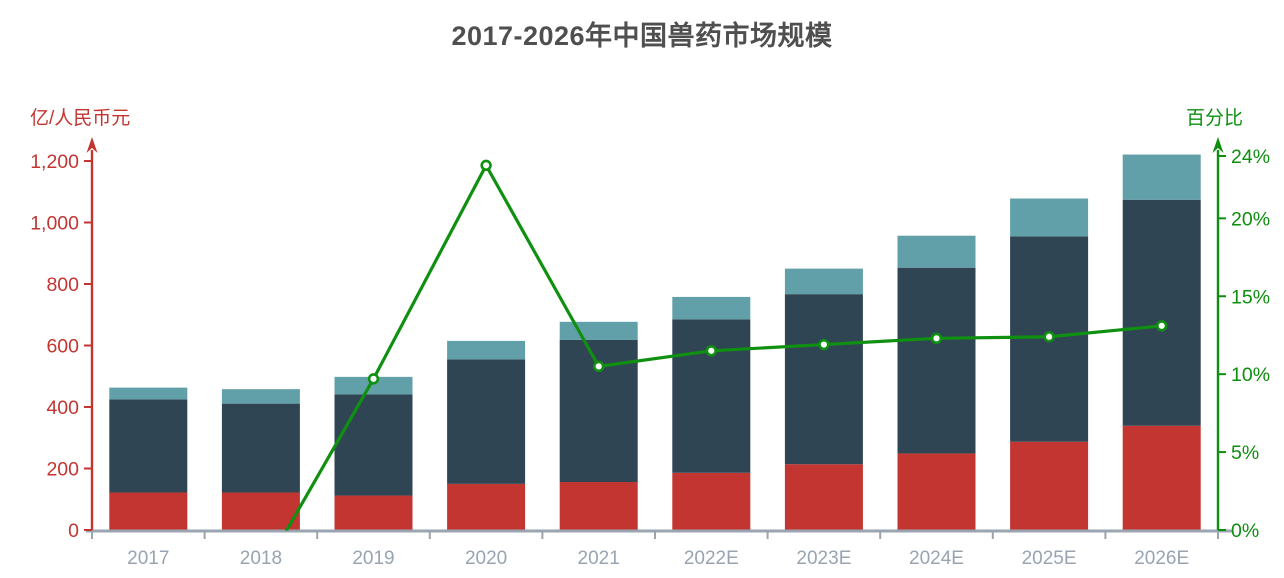 The image size is (1284, 578). Describe the element at coordinates (260, 448) in the screenshot. I see `bar-segment-2018-middle-segment` at that location.